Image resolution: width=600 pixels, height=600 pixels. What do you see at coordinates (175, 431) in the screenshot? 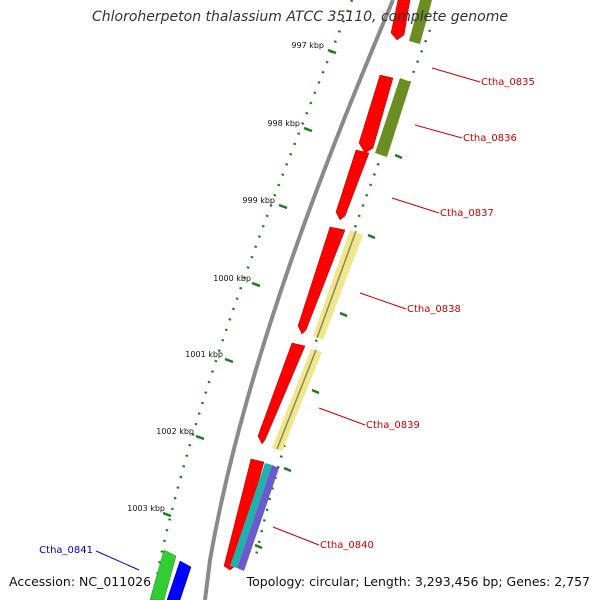
I see `tick-label-1002: 1002 kbp` at bounding box center [175, 431].